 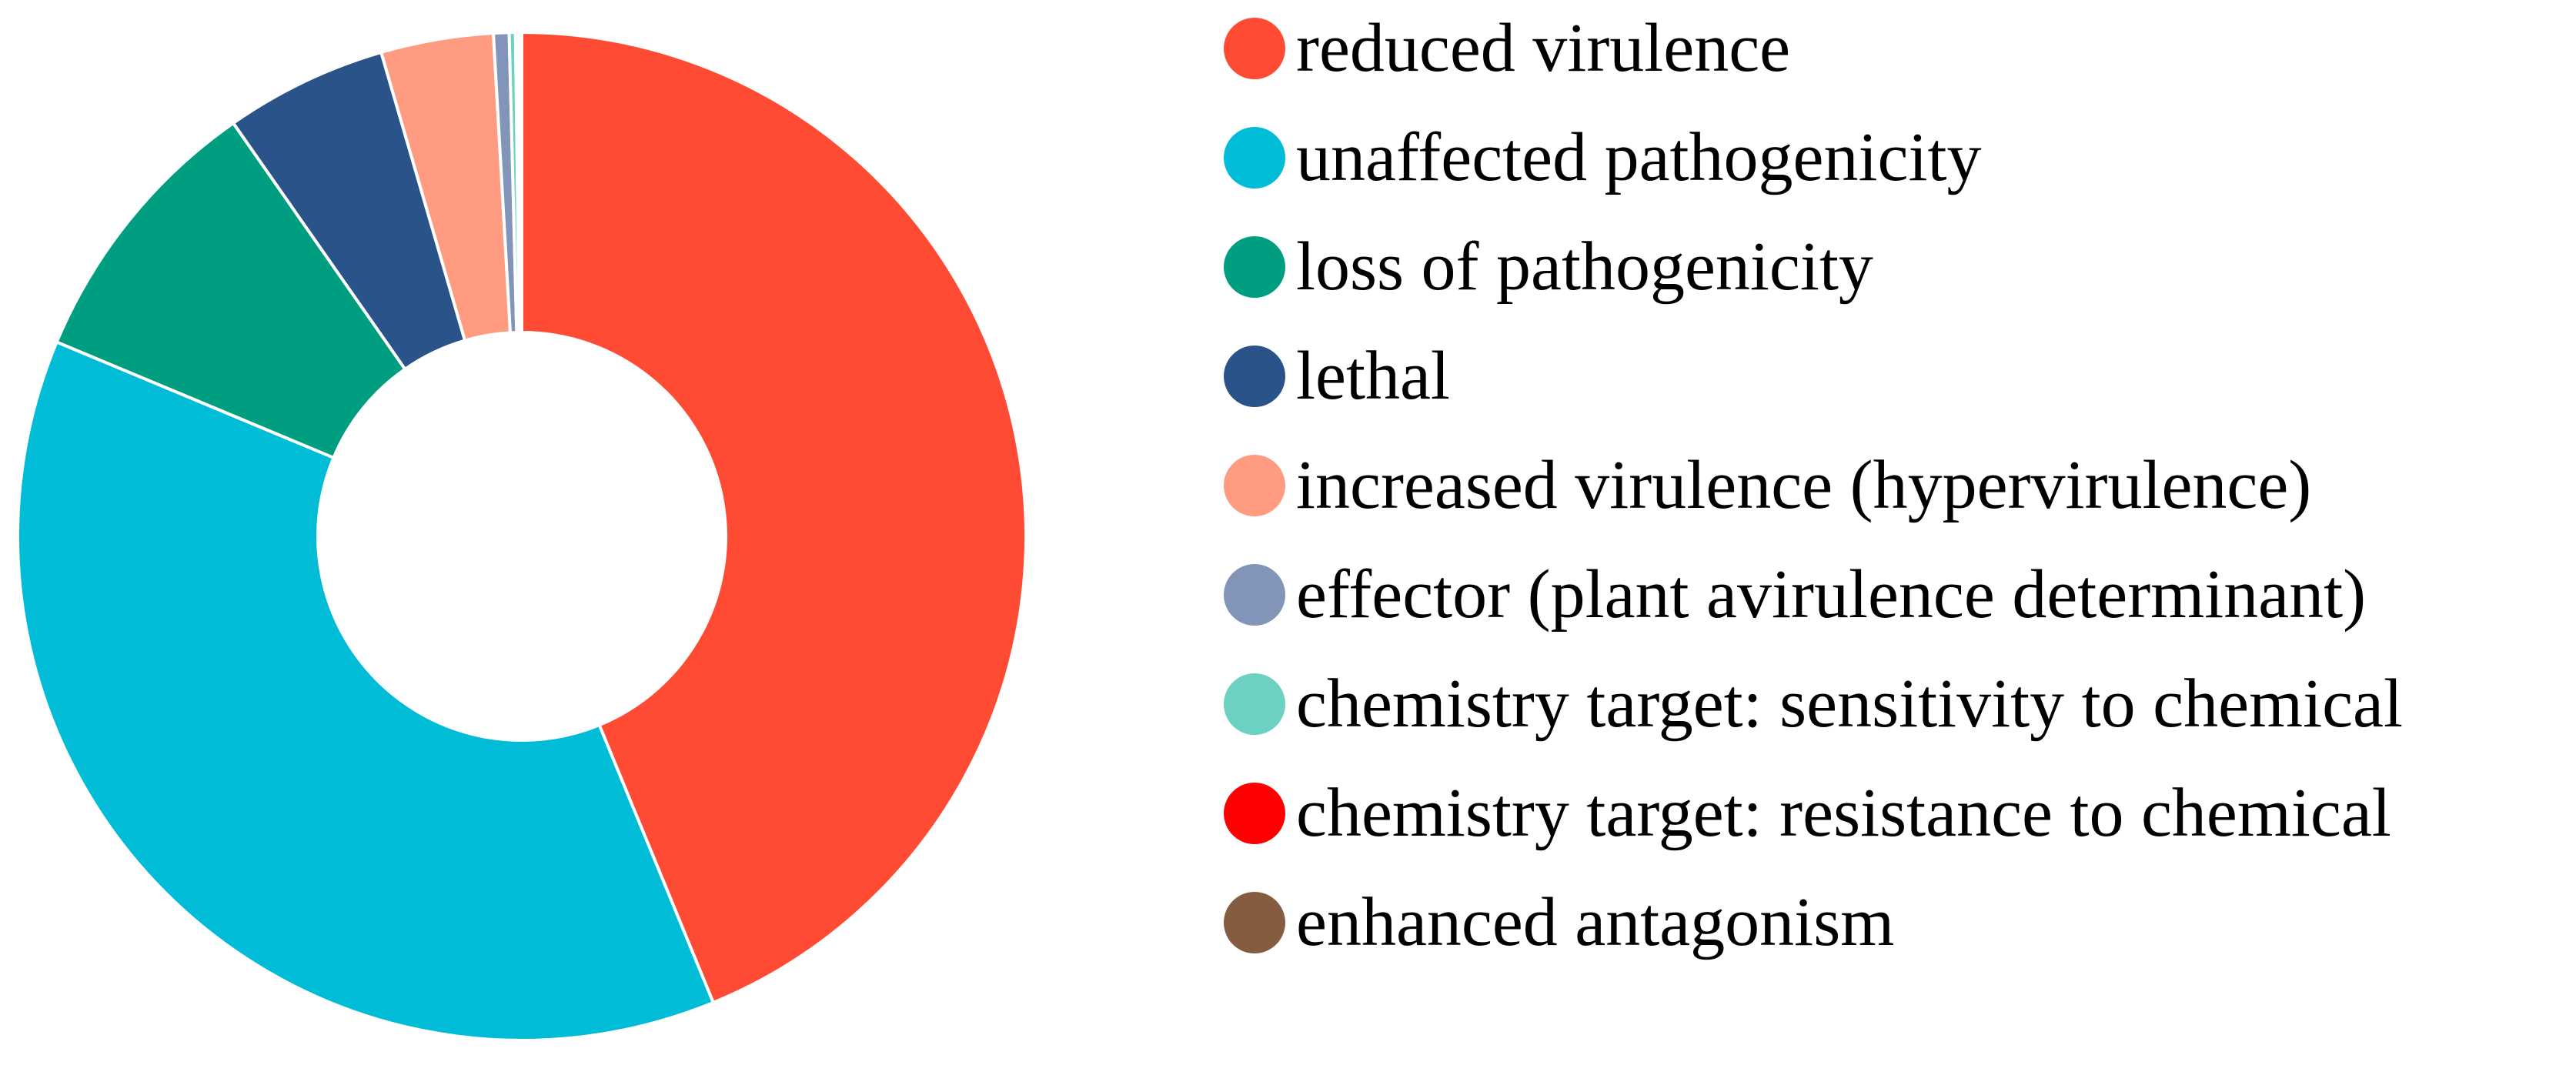 I want to click on legend-label: effector (plant avirulence determinant), so click(x=1832, y=594).